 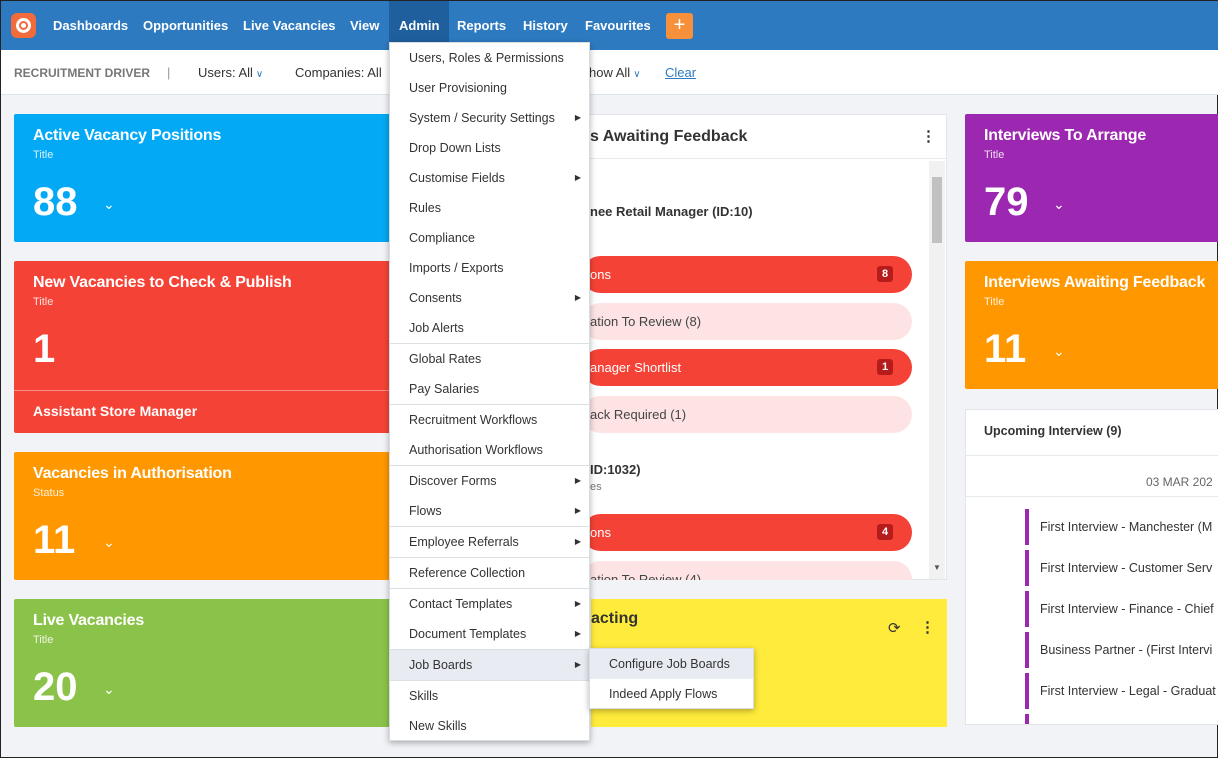 I want to click on date-header: 03 MAR 202, so click(x=1179, y=482).